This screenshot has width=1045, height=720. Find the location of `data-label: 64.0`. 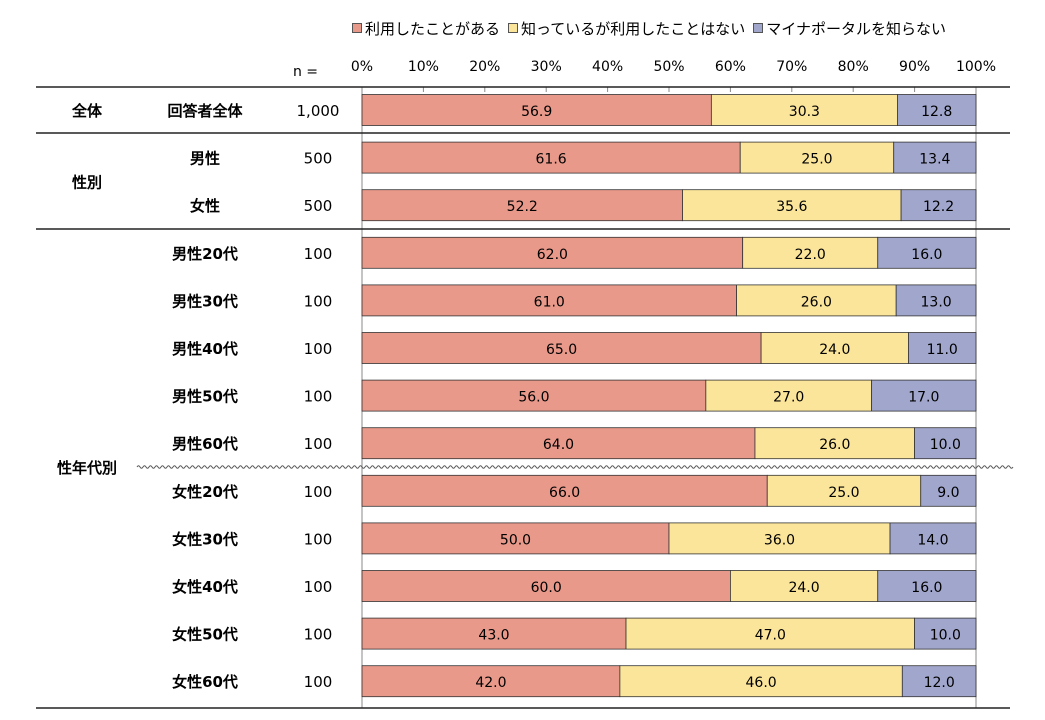

data-label: 64.0 is located at coordinates (558, 445).